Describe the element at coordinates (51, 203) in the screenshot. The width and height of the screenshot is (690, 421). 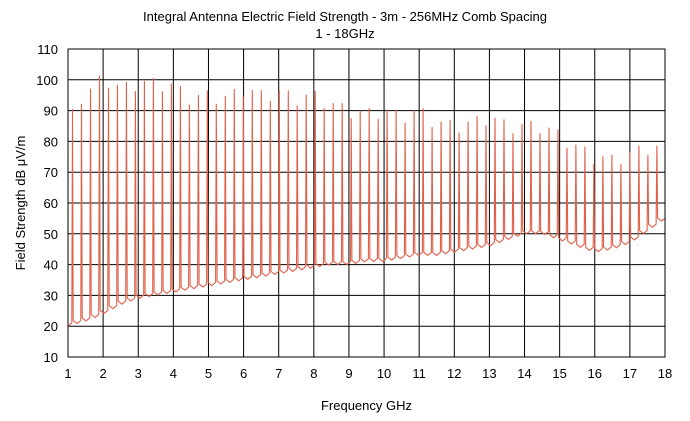
I see `y-tick-label: 60` at that location.